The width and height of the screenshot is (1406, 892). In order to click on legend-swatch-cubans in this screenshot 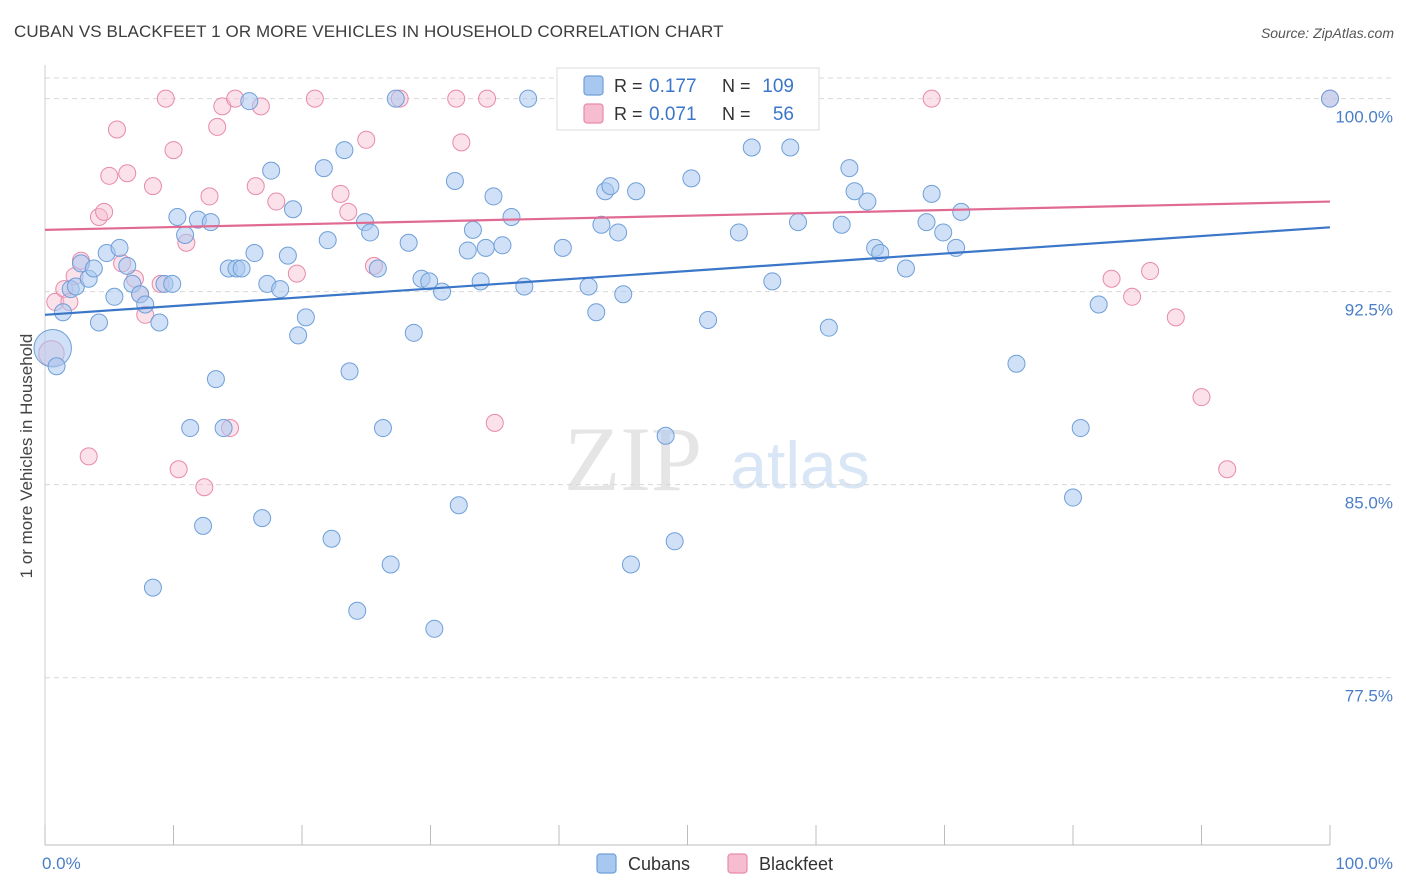, I will do `click(606, 863)`.